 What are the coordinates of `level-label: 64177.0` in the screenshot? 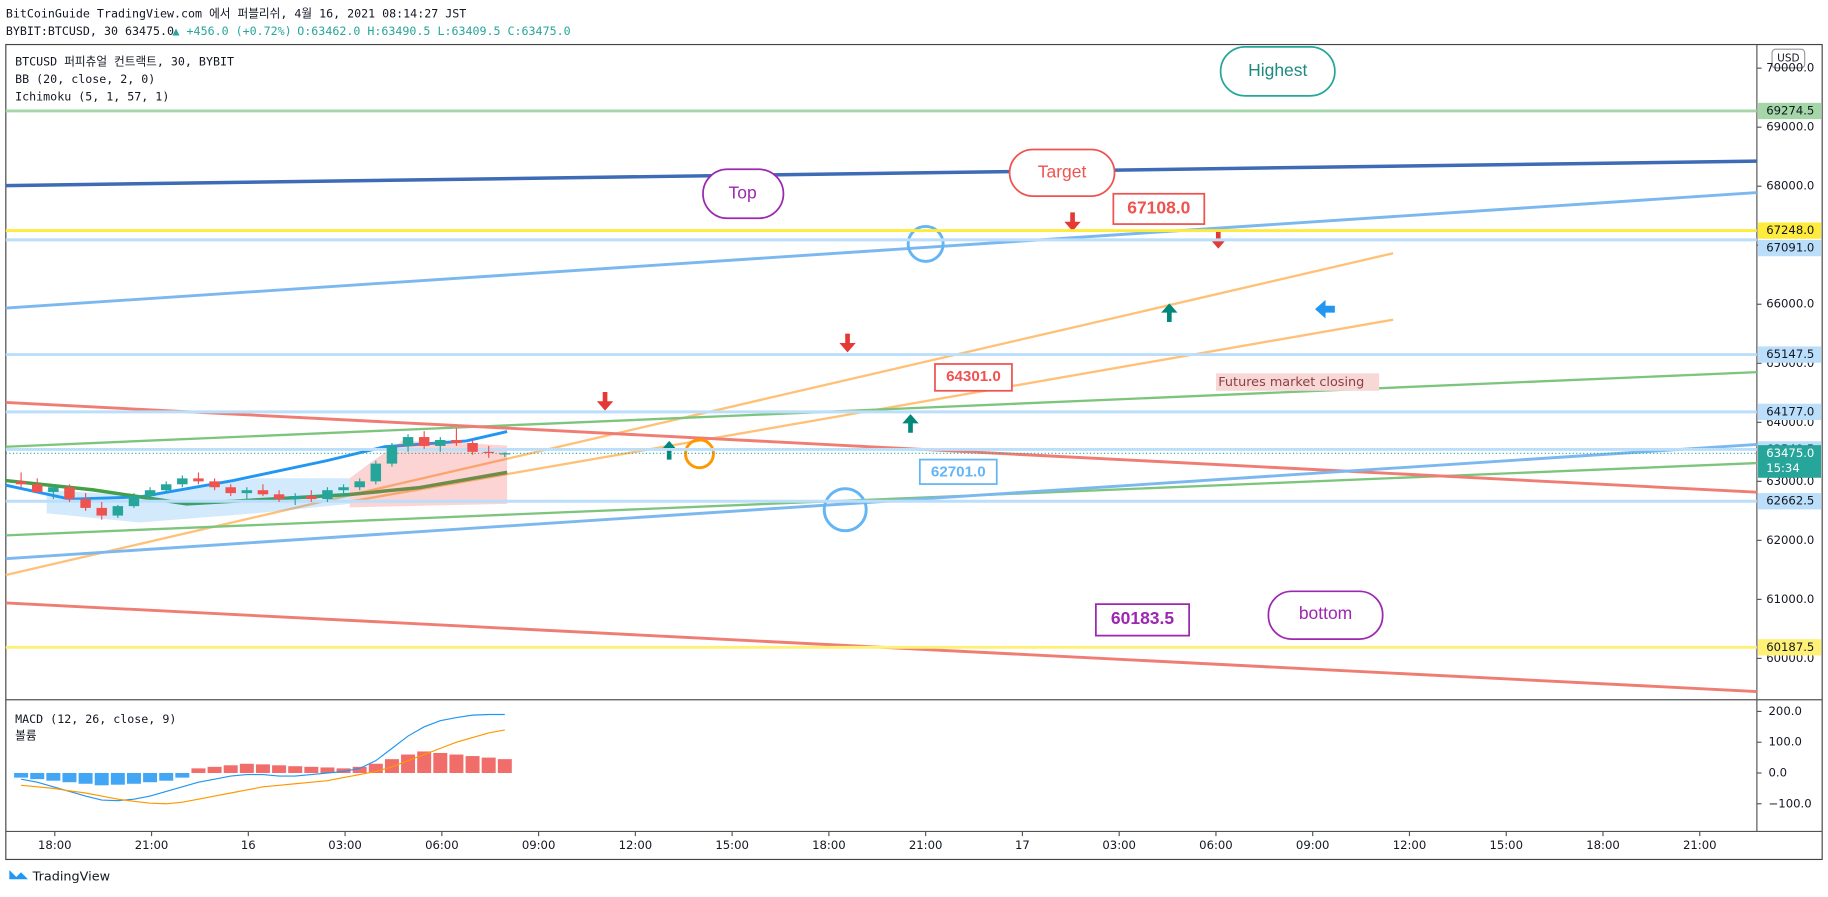 It's located at (1790, 411).